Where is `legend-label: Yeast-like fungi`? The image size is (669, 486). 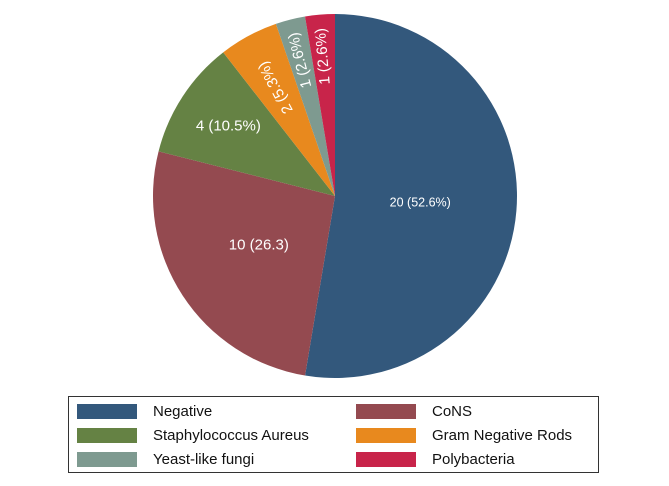 legend-label: Yeast-like fungi is located at coordinates (204, 459).